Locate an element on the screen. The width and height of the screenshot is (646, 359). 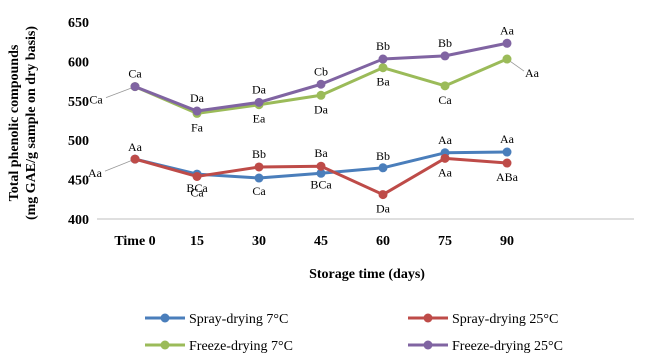
y-tick-label: 500 is located at coordinates (78, 141).